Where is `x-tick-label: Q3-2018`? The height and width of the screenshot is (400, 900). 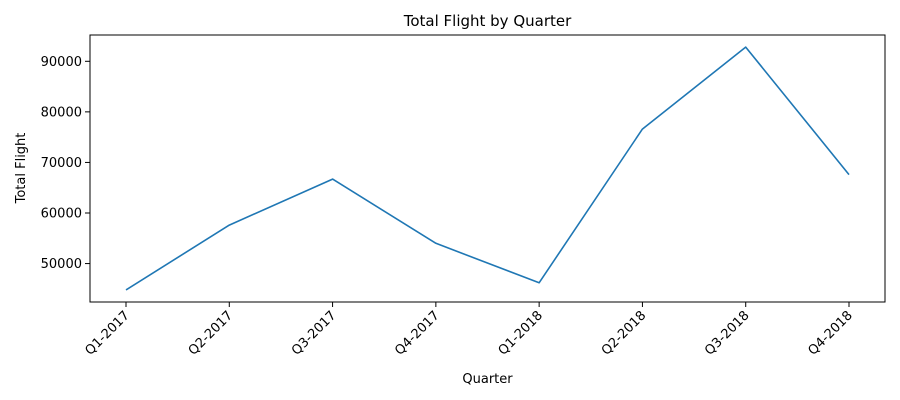 x-tick-label: Q3-2018 is located at coordinates (727, 333).